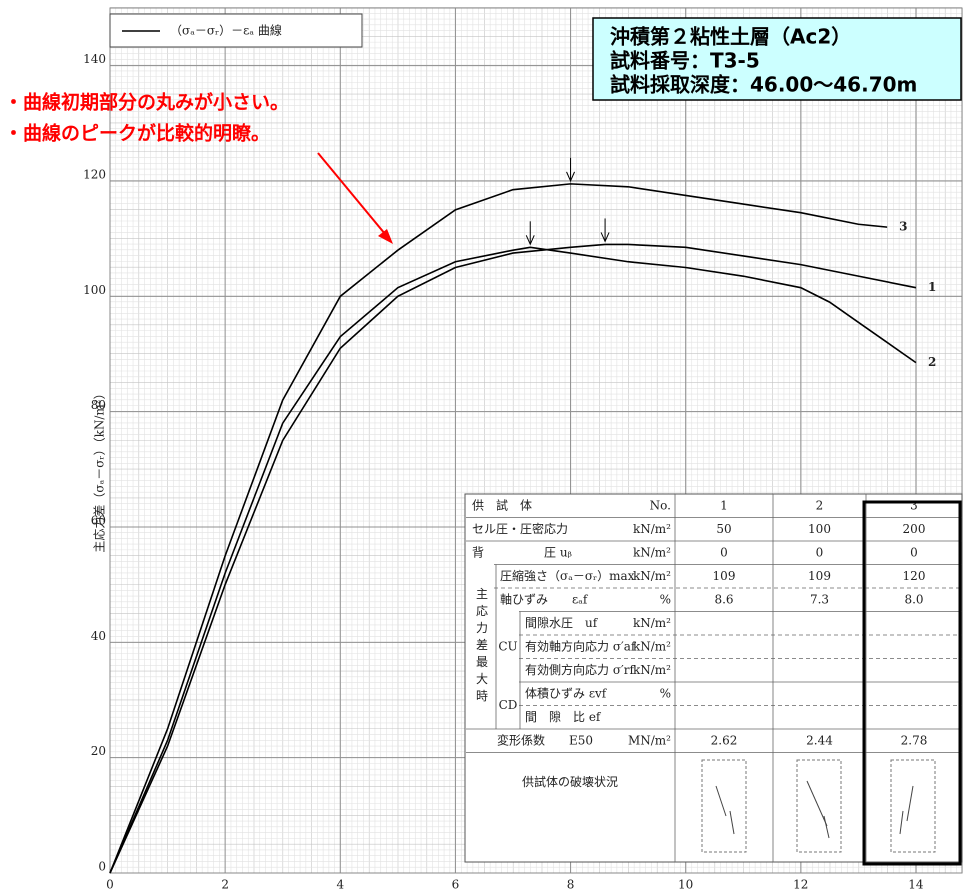 This screenshot has height=896, width=972. I want to click on y-tick-label: 60, so click(98, 521).